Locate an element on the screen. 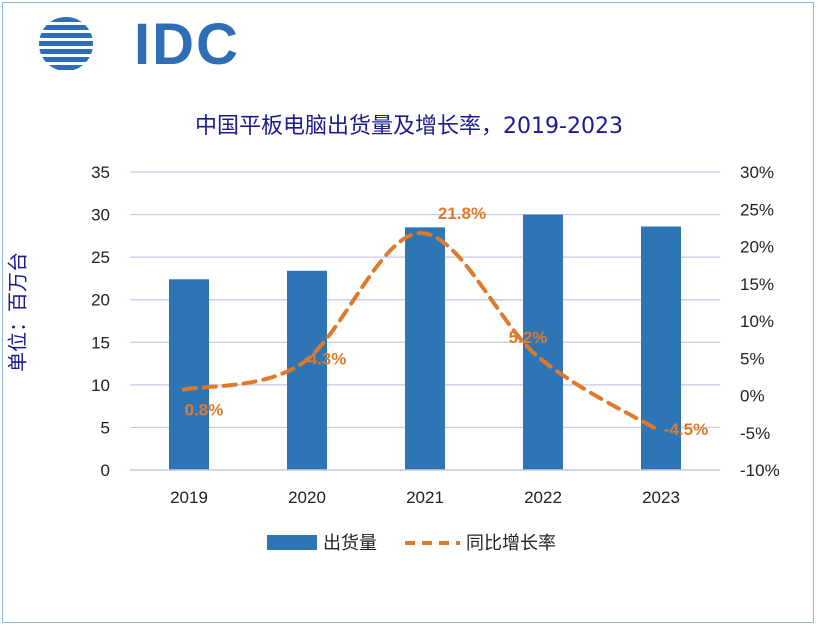 The width and height of the screenshot is (818, 627). y-tick-label: 15 is located at coordinates (100, 342).